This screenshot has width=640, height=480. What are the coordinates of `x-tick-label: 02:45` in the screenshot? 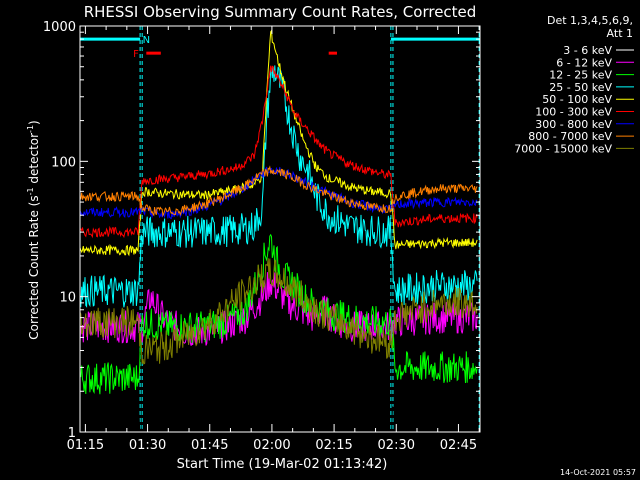 It's located at (458, 445).